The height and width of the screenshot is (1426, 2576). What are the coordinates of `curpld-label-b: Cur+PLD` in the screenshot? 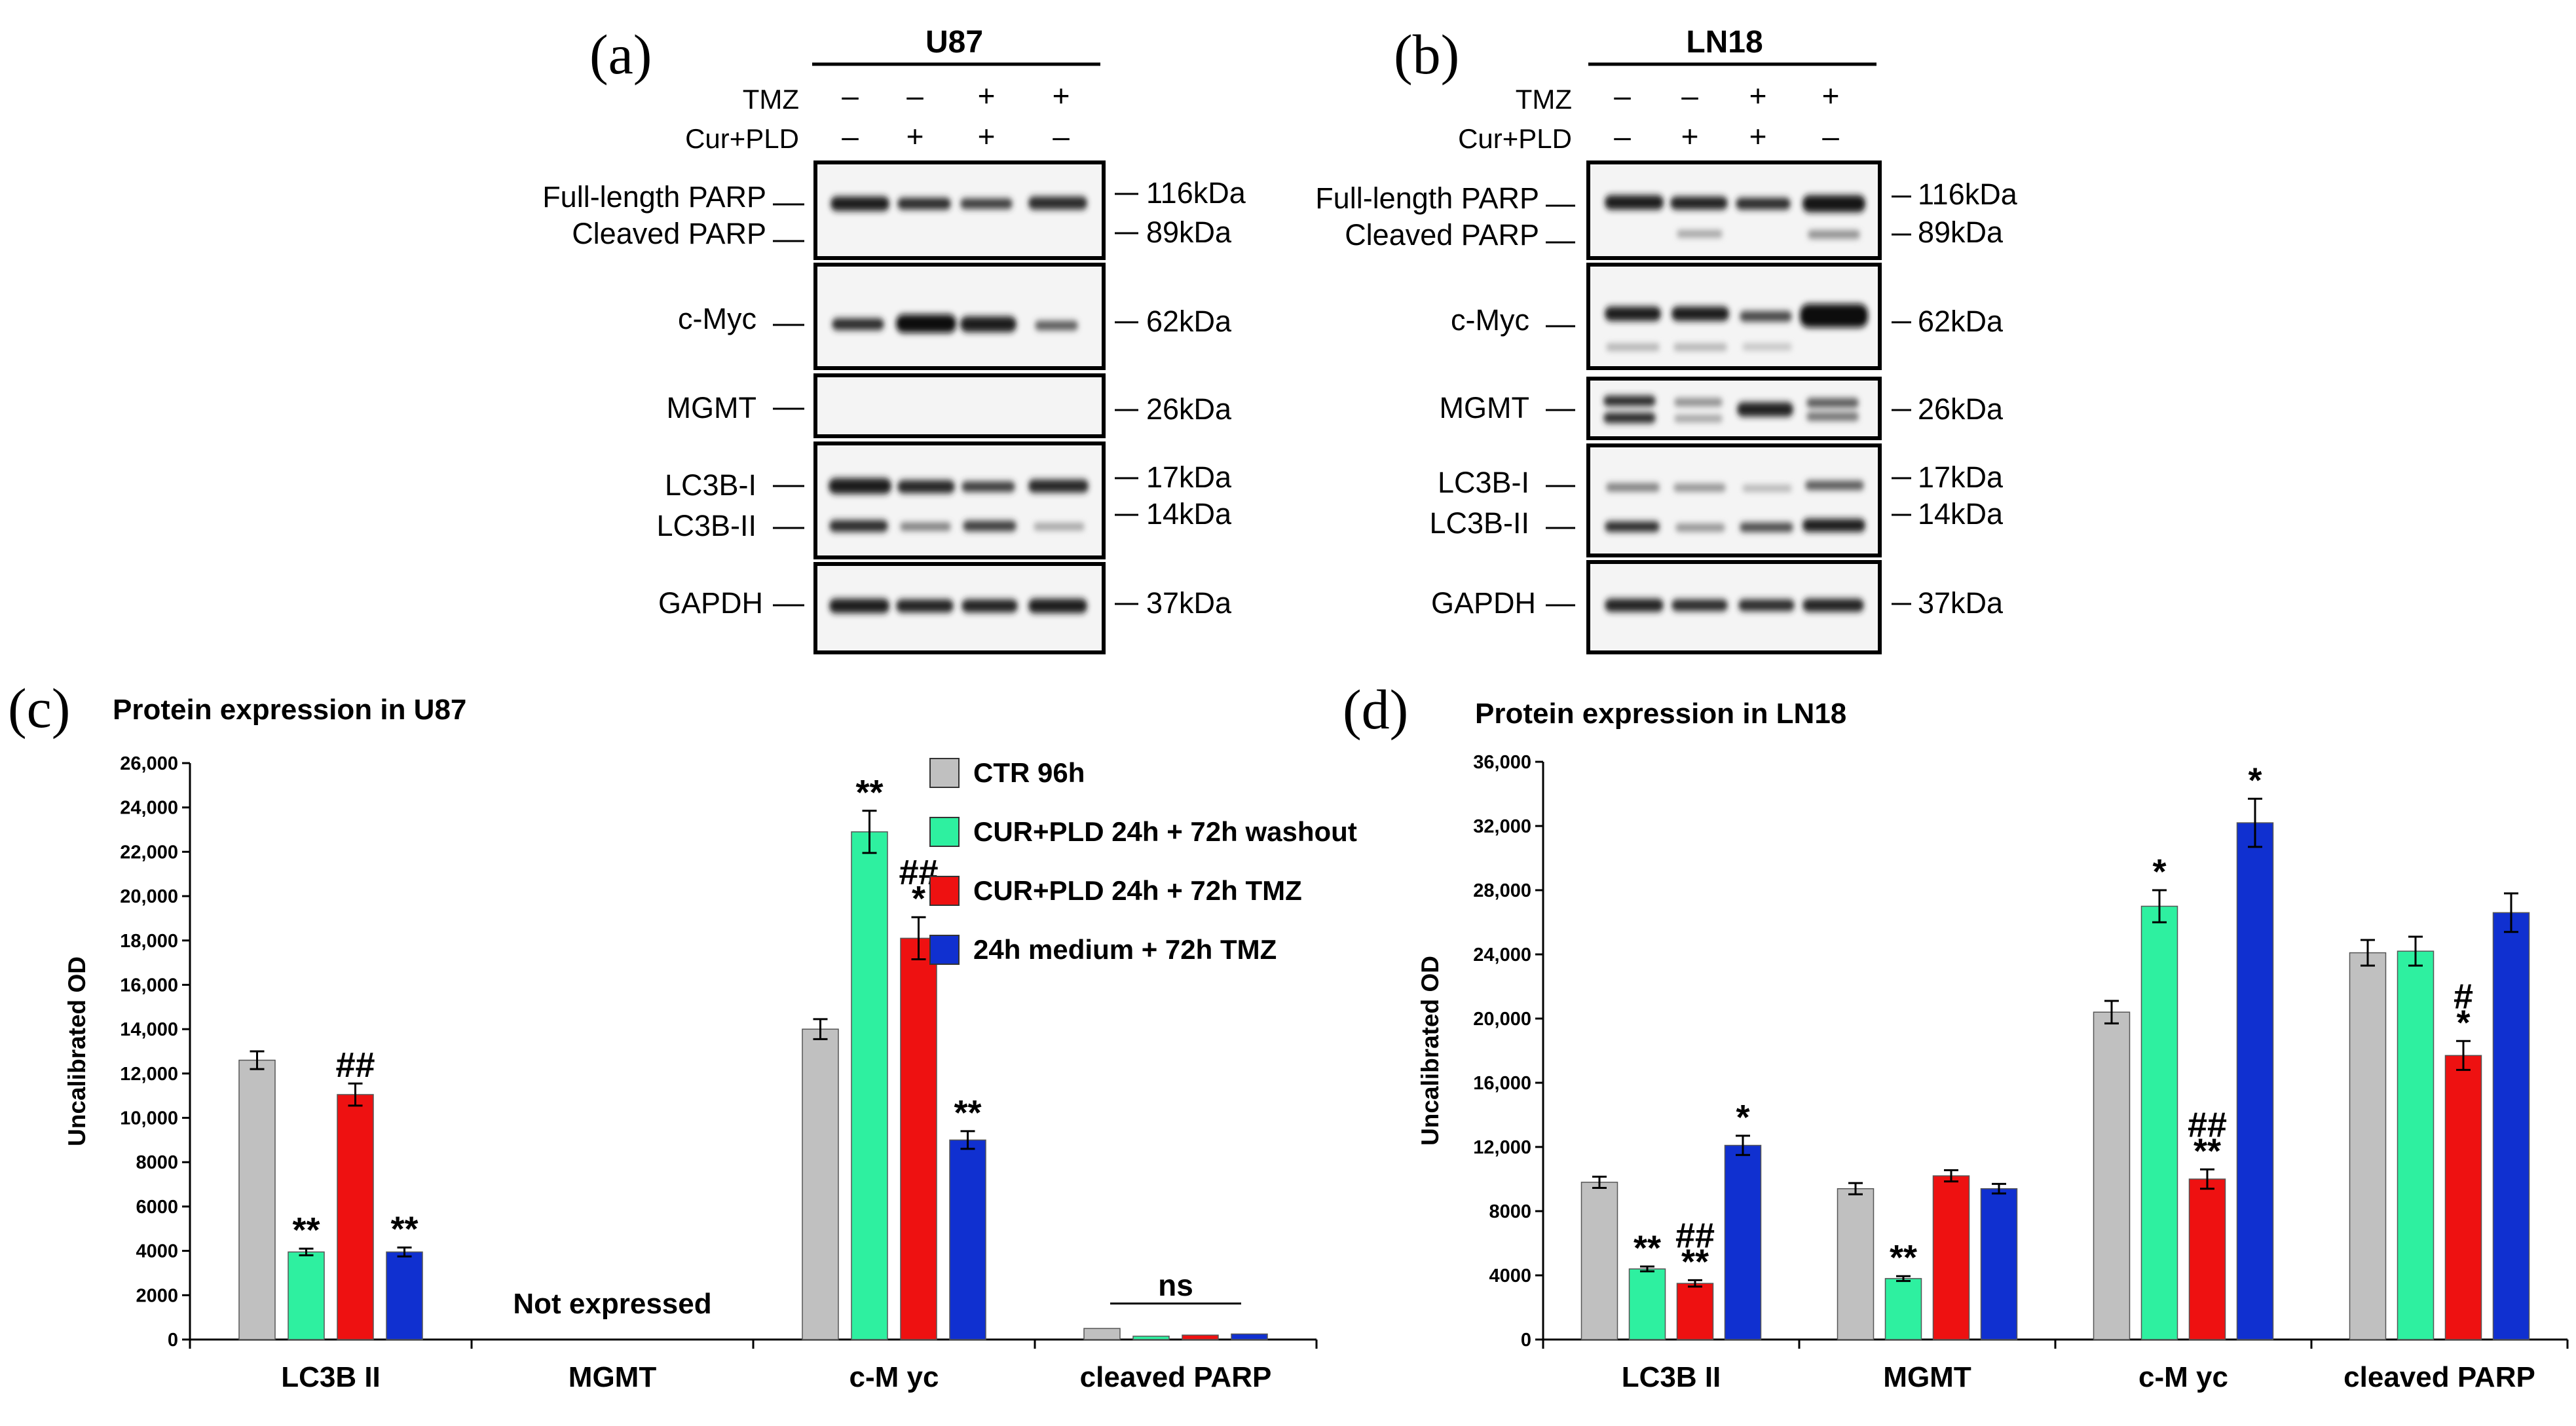 It's located at (1515, 138).